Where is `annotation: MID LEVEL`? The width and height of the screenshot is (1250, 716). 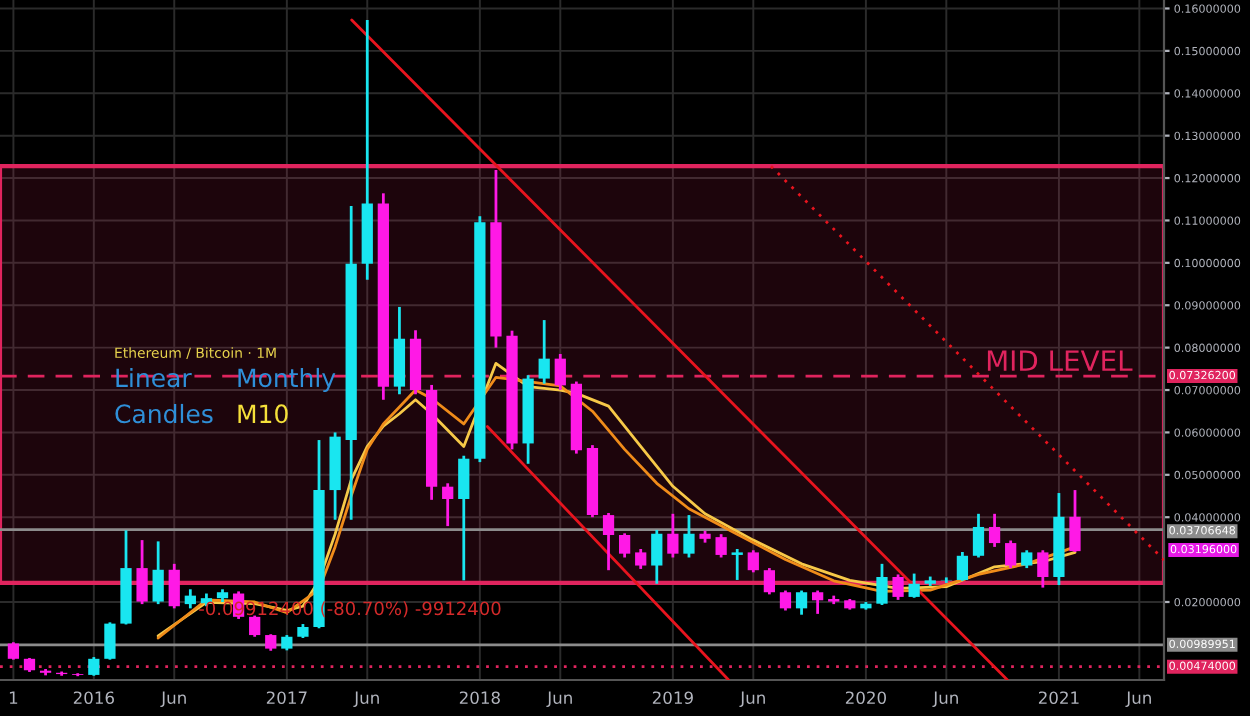 annotation: MID LEVEL is located at coordinates (1060, 360).